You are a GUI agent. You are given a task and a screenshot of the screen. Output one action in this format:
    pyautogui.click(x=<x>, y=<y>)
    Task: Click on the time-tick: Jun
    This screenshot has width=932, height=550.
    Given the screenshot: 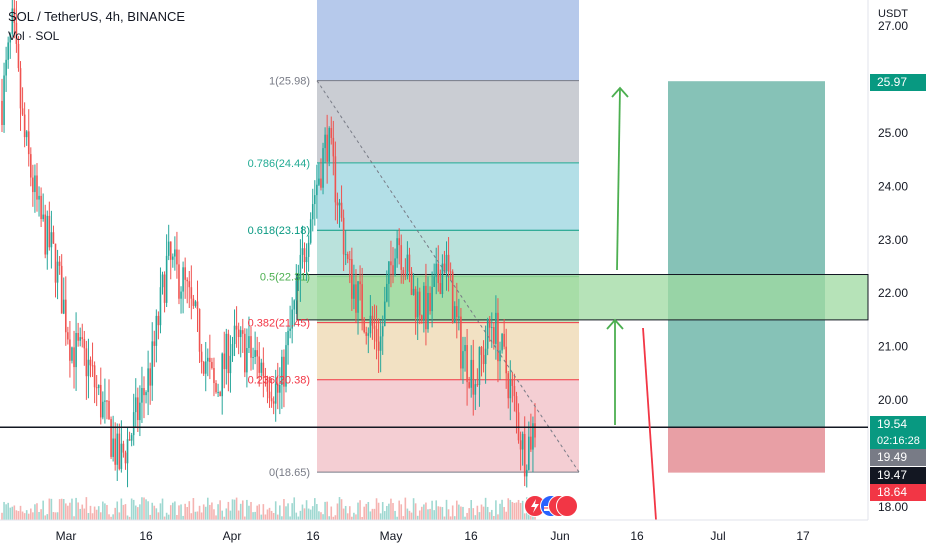 What is the action you would take?
    pyautogui.click(x=559, y=536)
    